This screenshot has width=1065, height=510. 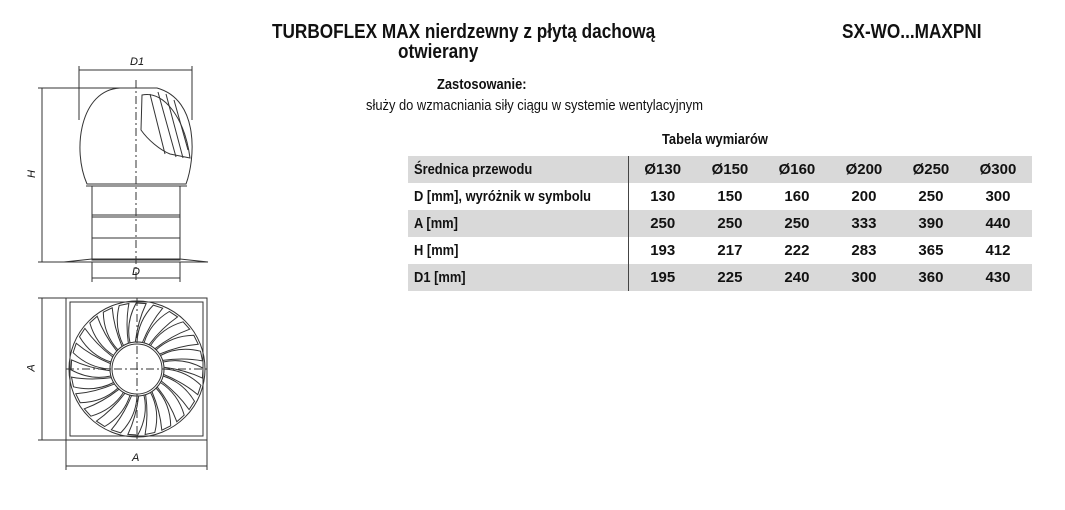 I want to click on product-title-line2: otwierany, so click(x=438, y=52).